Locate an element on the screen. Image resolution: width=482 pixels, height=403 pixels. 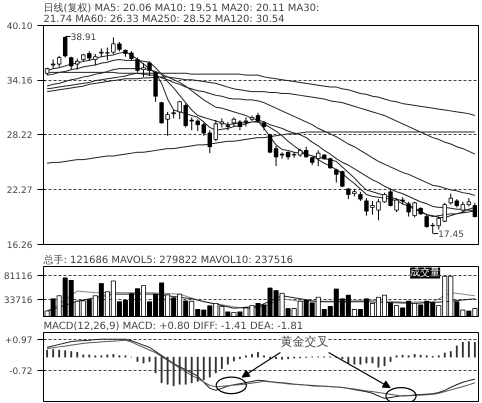
y-tick-label: 22.27 is located at coordinates (19, 191).